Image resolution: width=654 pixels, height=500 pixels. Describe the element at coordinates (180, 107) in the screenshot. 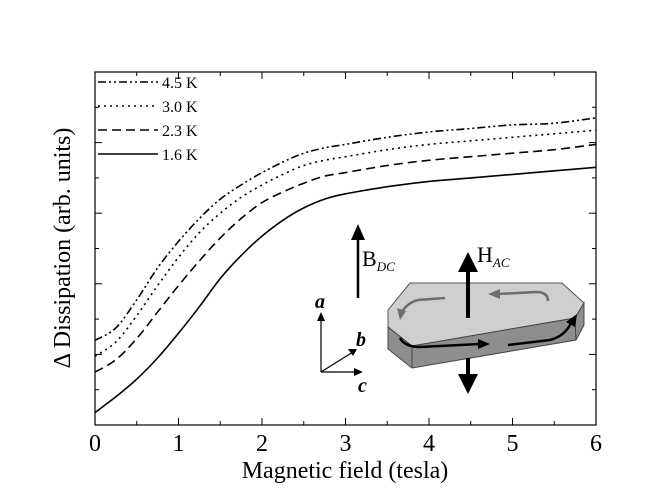

I see `legend-label: 3.0 K` at that location.